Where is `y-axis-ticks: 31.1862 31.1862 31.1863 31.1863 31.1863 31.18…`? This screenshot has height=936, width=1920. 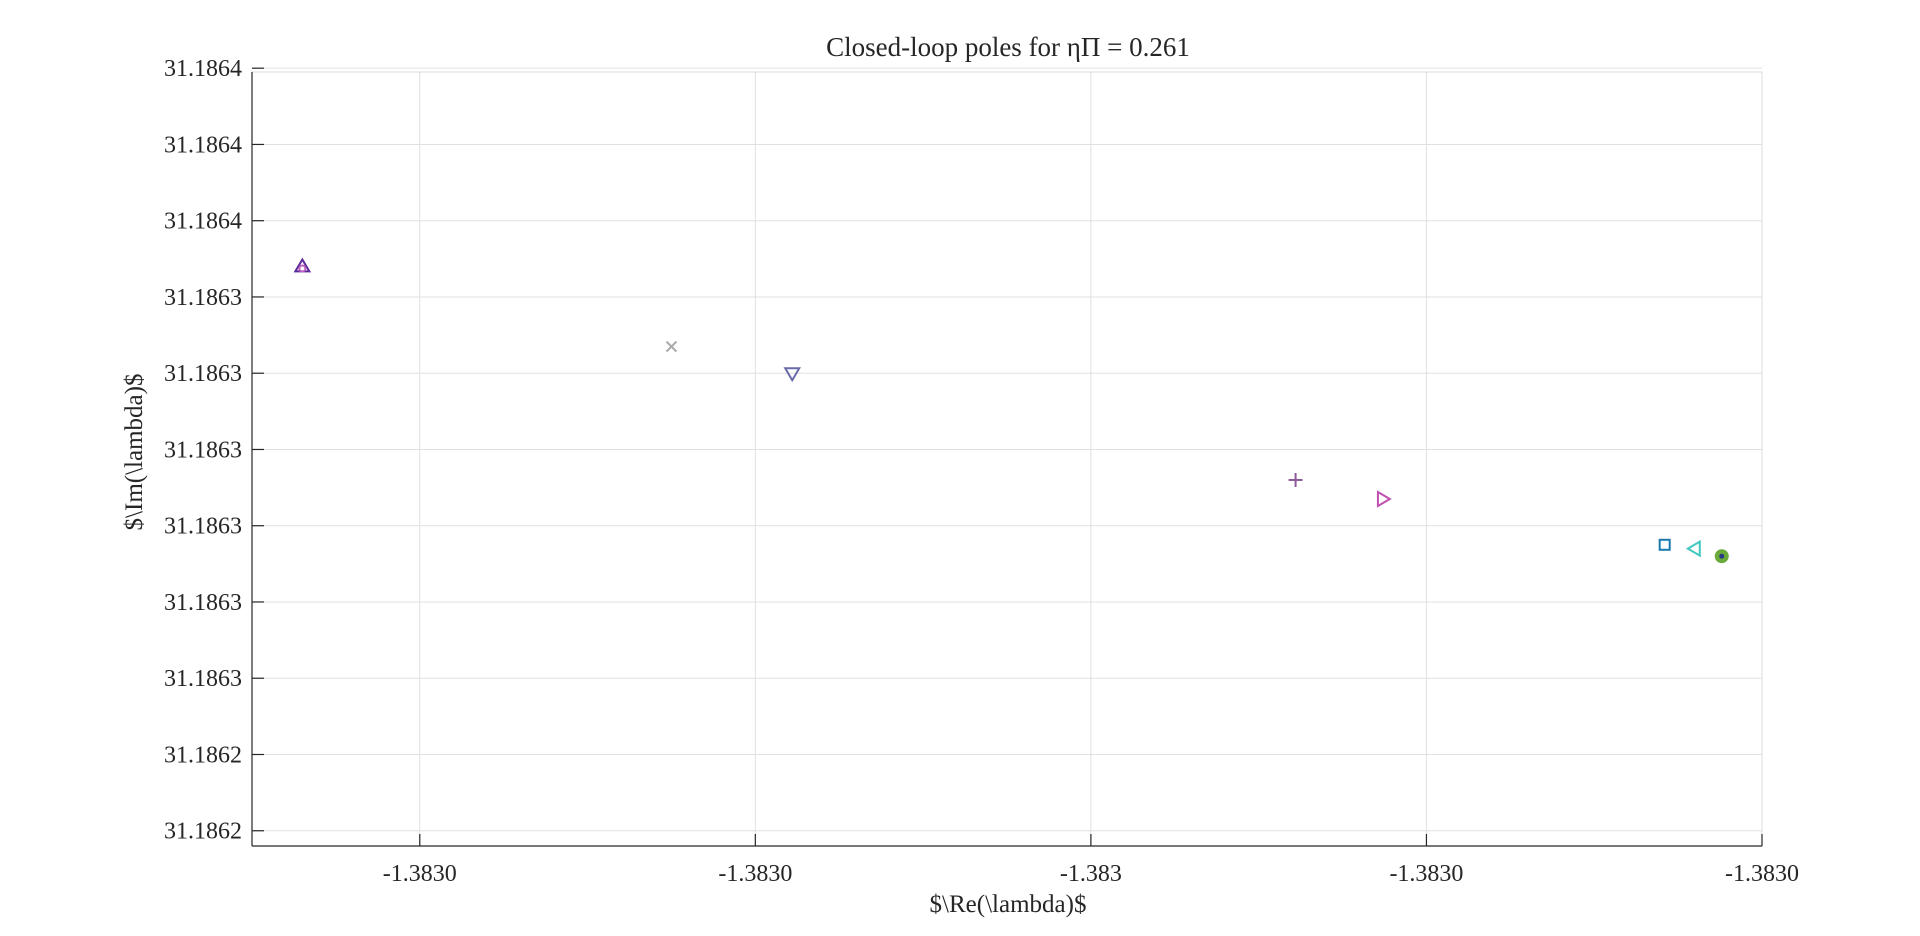
y-axis-ticks: 31.1862 31.1862 31.1863 31.1863 31.1863 31.18… is located at coordinates (214, 450).